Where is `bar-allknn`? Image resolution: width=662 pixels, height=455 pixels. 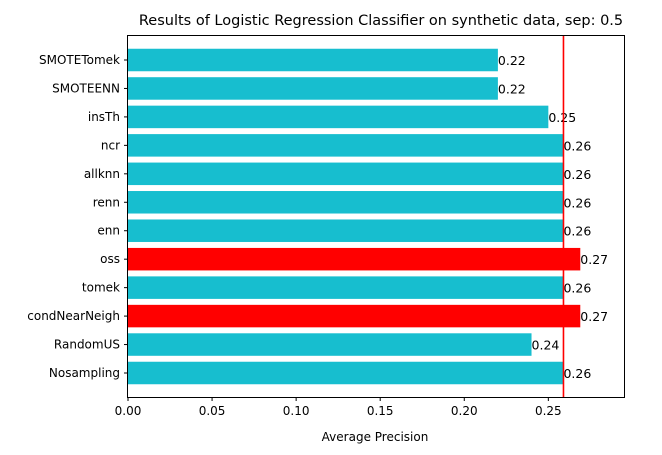
bar-allknn is located at coordinates (346, 174).